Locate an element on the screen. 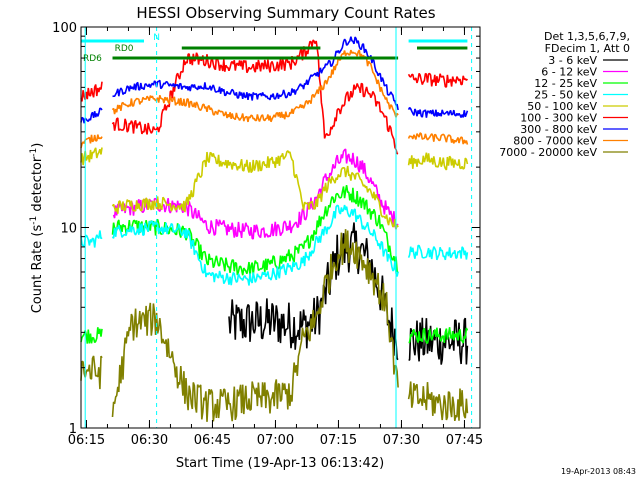 Image resolution: width=640 pixels, height=480 pixels. series-line-100-300-kev is located at coordinates (274, 97).